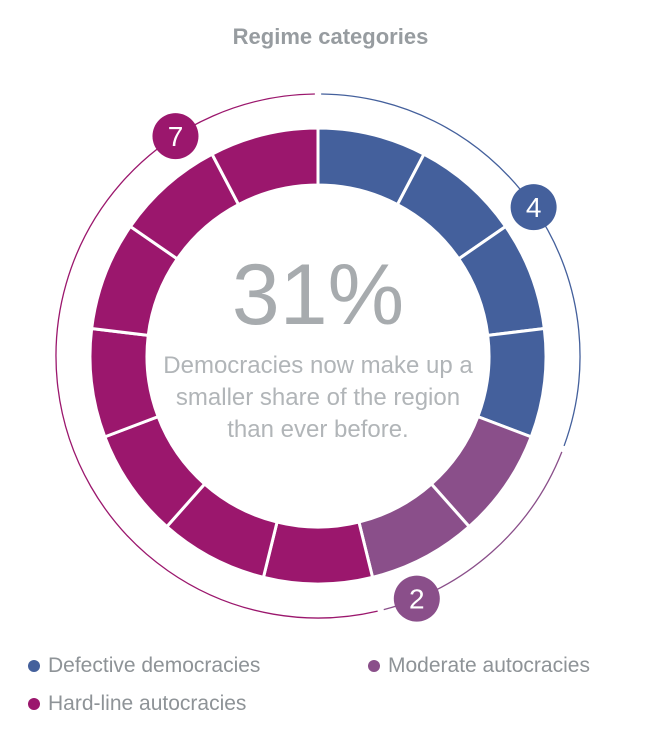  I want to click on count-badge-label: 4, so click(534, 207).